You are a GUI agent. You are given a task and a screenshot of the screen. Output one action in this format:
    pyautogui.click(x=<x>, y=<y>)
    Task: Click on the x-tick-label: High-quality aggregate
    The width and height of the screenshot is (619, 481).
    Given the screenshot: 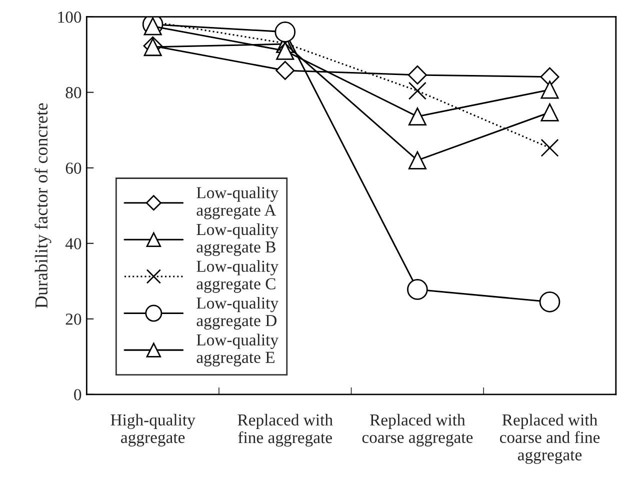 What is the action you would take?
    pyautogui.click(x=153, y=430)
    